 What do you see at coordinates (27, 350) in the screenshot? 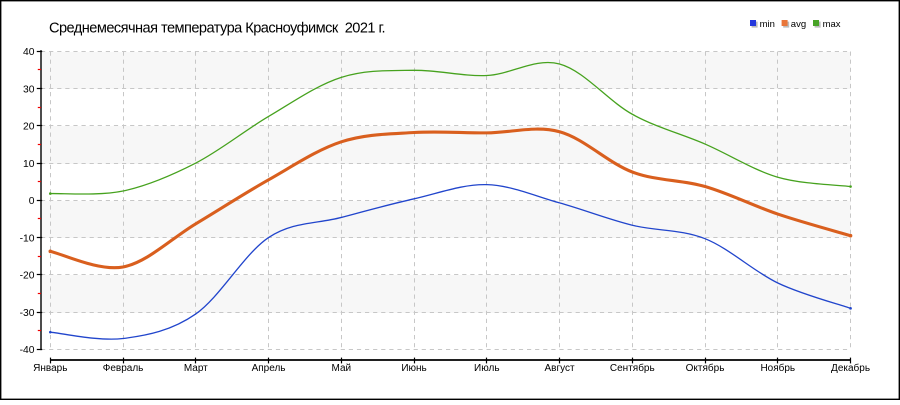
I see `svg-text: -40` at bounding box center [27, 350].